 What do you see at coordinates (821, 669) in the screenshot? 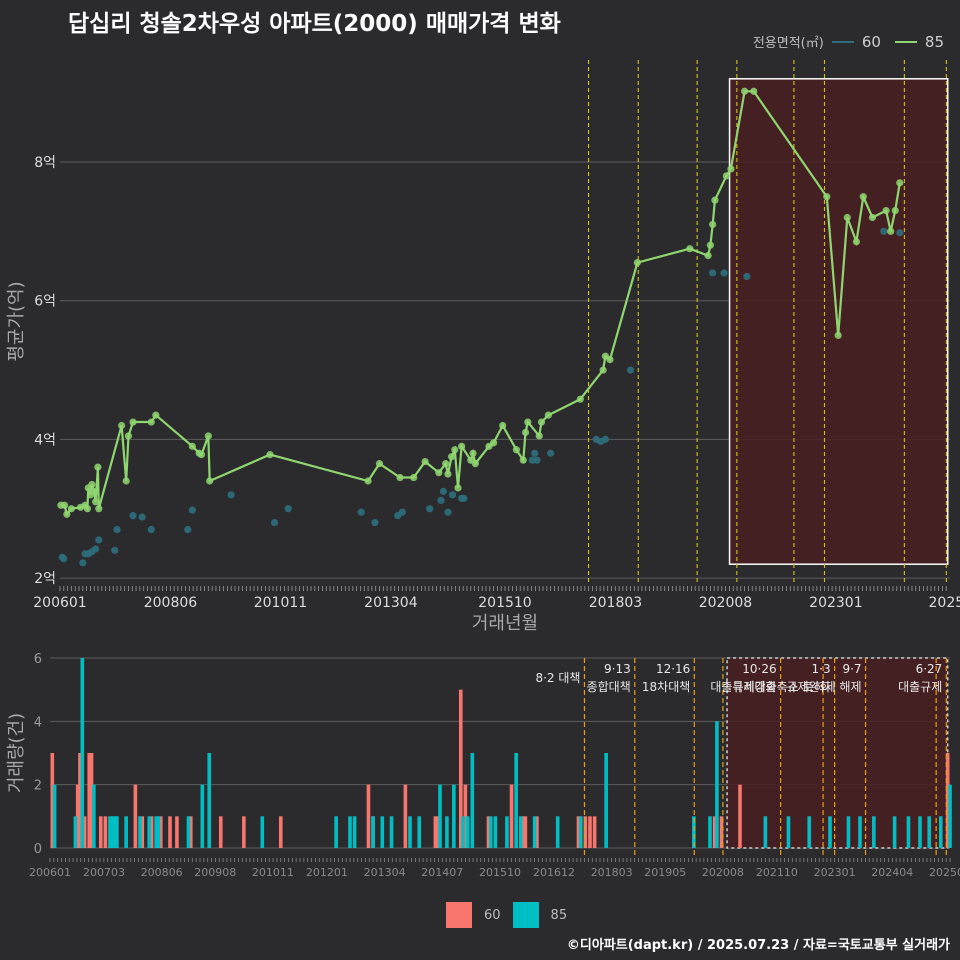
I see `policy-label: 1·3` at bounding box center [821, 669].